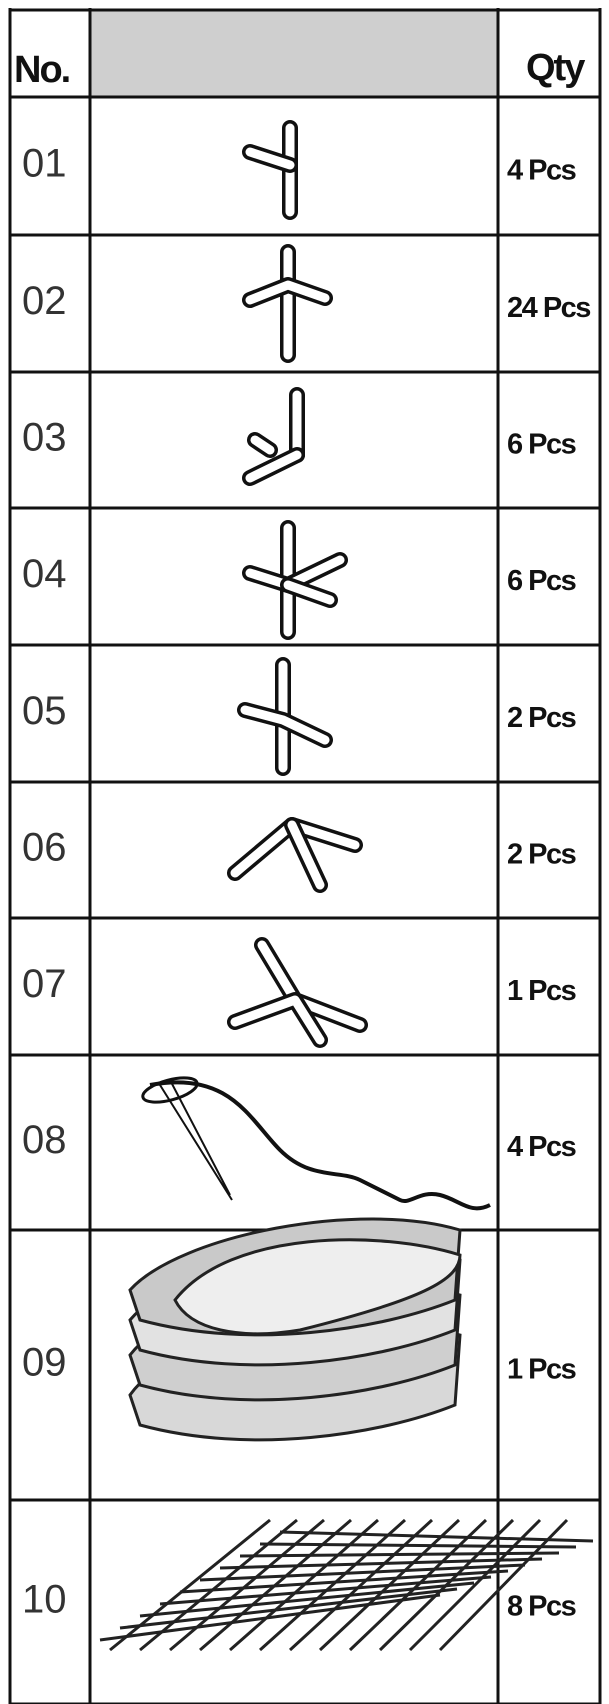  Describe the element at coordinates (44, 984) in the screenshot. I see `row-number: 07` at that location.